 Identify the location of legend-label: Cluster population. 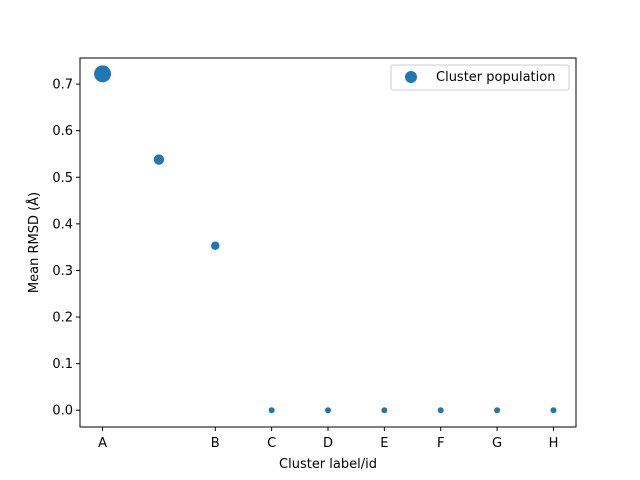
(495, 77).